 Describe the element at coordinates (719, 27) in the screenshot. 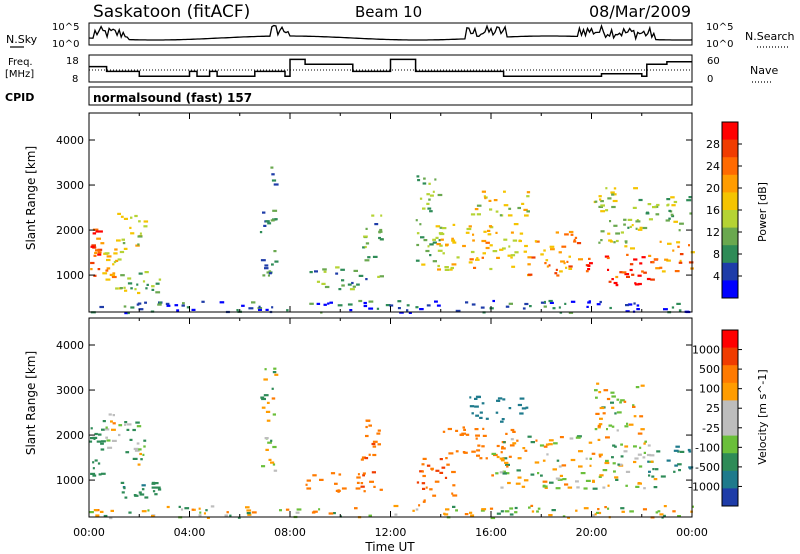

I see `noise-tick-right-top: 10^5` at that location.